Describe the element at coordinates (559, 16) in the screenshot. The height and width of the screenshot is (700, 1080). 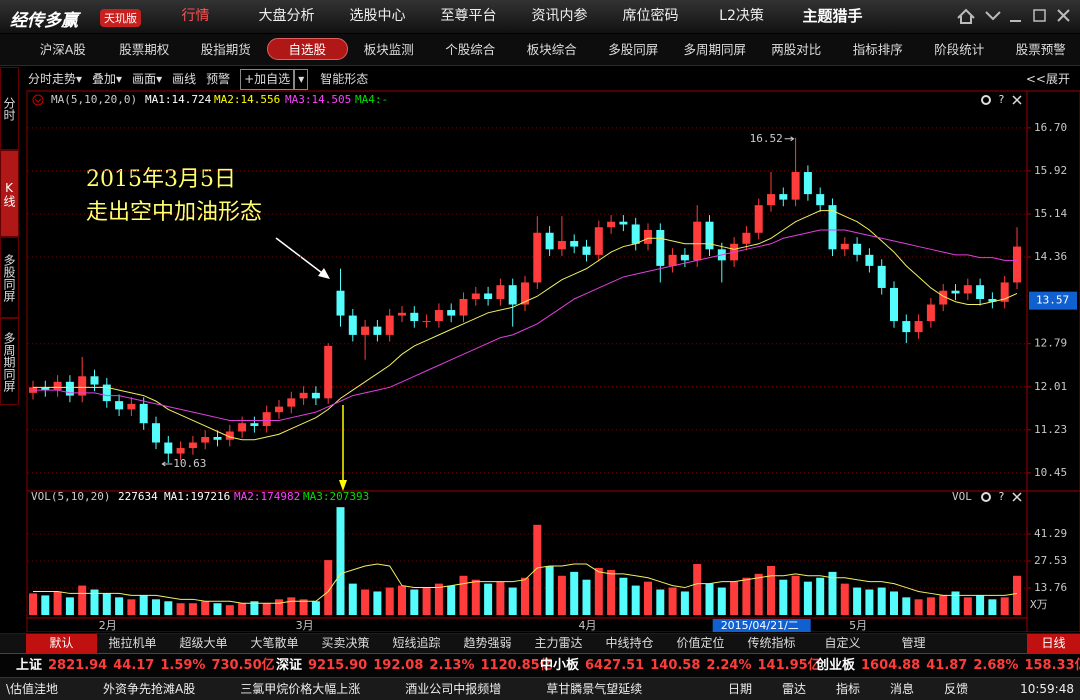
I see `nav-tab: 资讯内参` at that location.